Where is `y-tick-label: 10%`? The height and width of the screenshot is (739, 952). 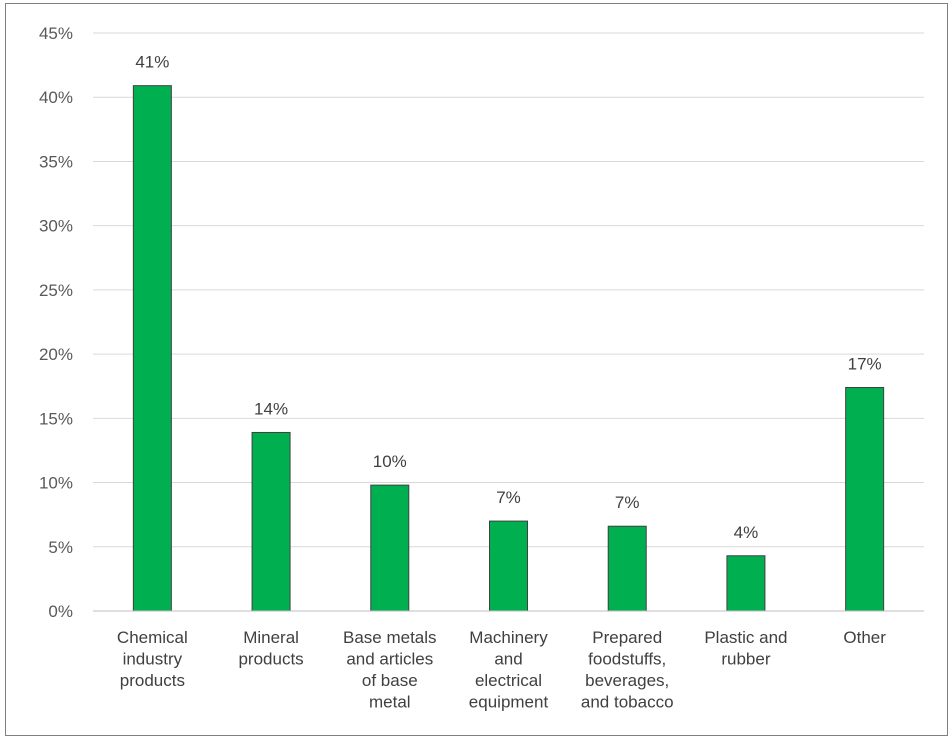 y-tick-label: 10% is located at coordinates (56, 483).